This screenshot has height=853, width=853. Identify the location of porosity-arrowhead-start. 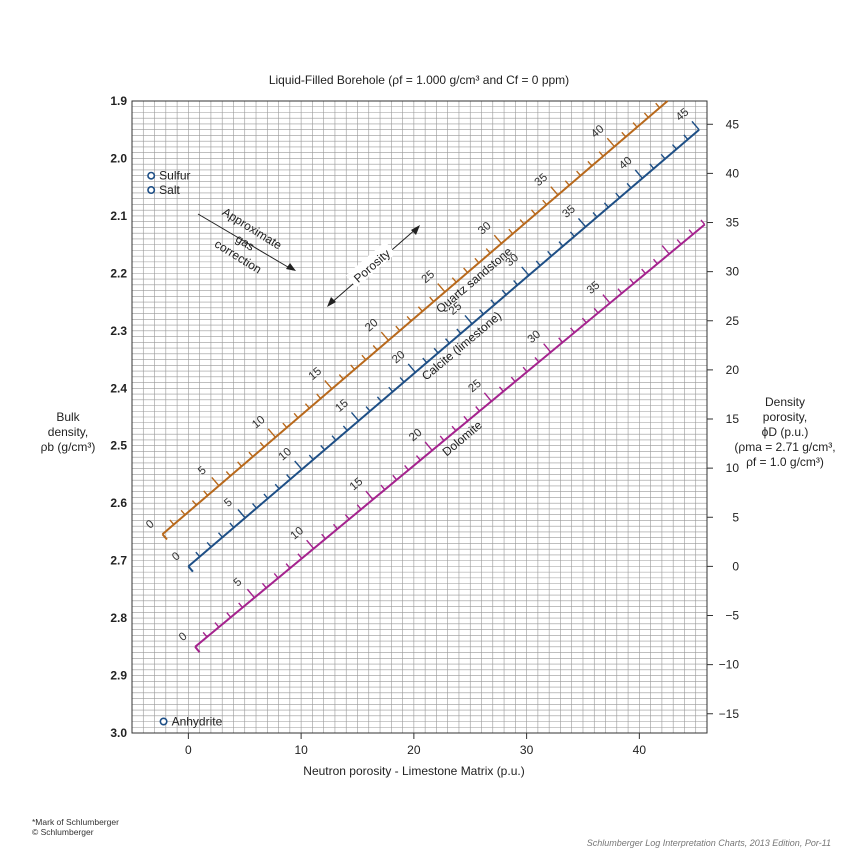
(331, 302).